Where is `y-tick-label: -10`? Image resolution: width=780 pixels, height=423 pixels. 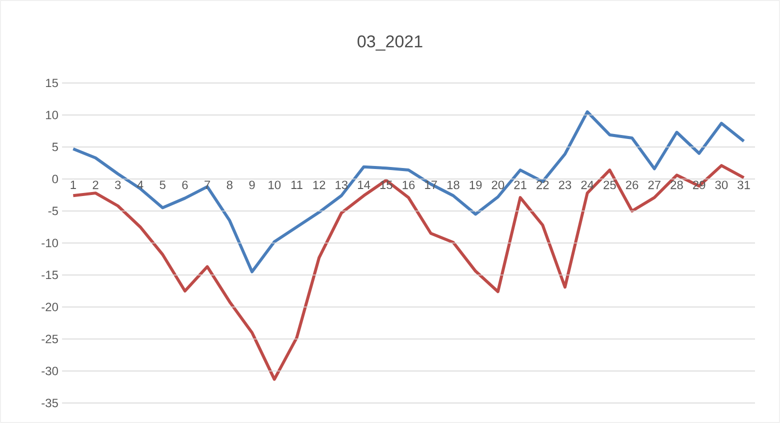 y-tick-label: -10 is located at coordinates (50, 243).